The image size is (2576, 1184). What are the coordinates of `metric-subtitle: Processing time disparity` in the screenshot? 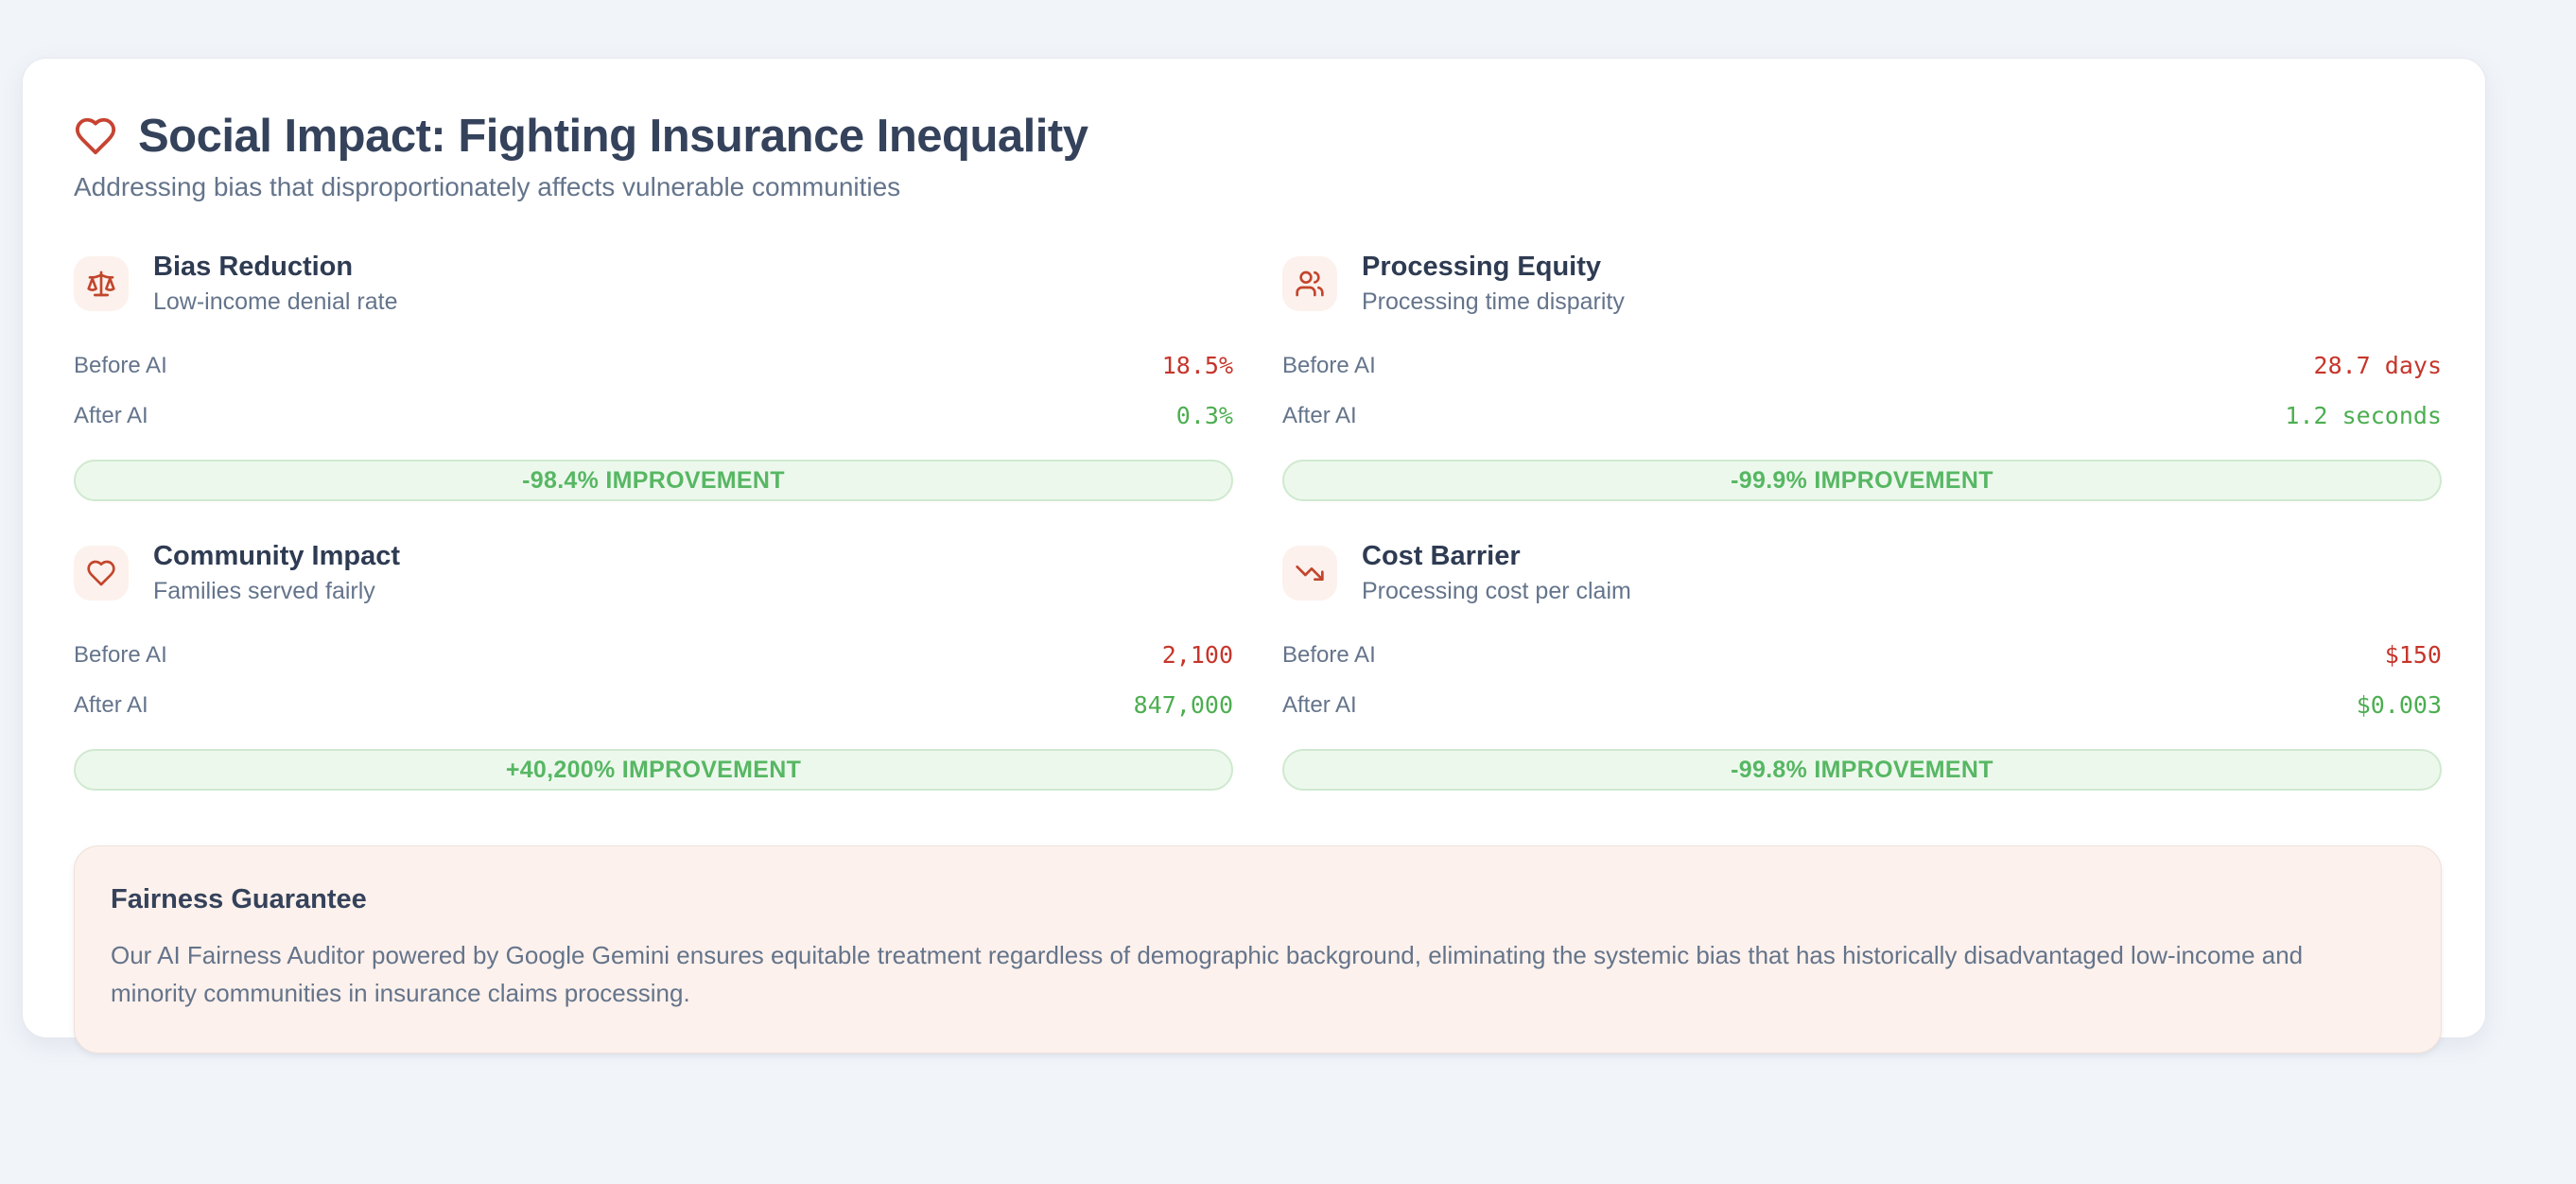 It's located at (1493, 301).